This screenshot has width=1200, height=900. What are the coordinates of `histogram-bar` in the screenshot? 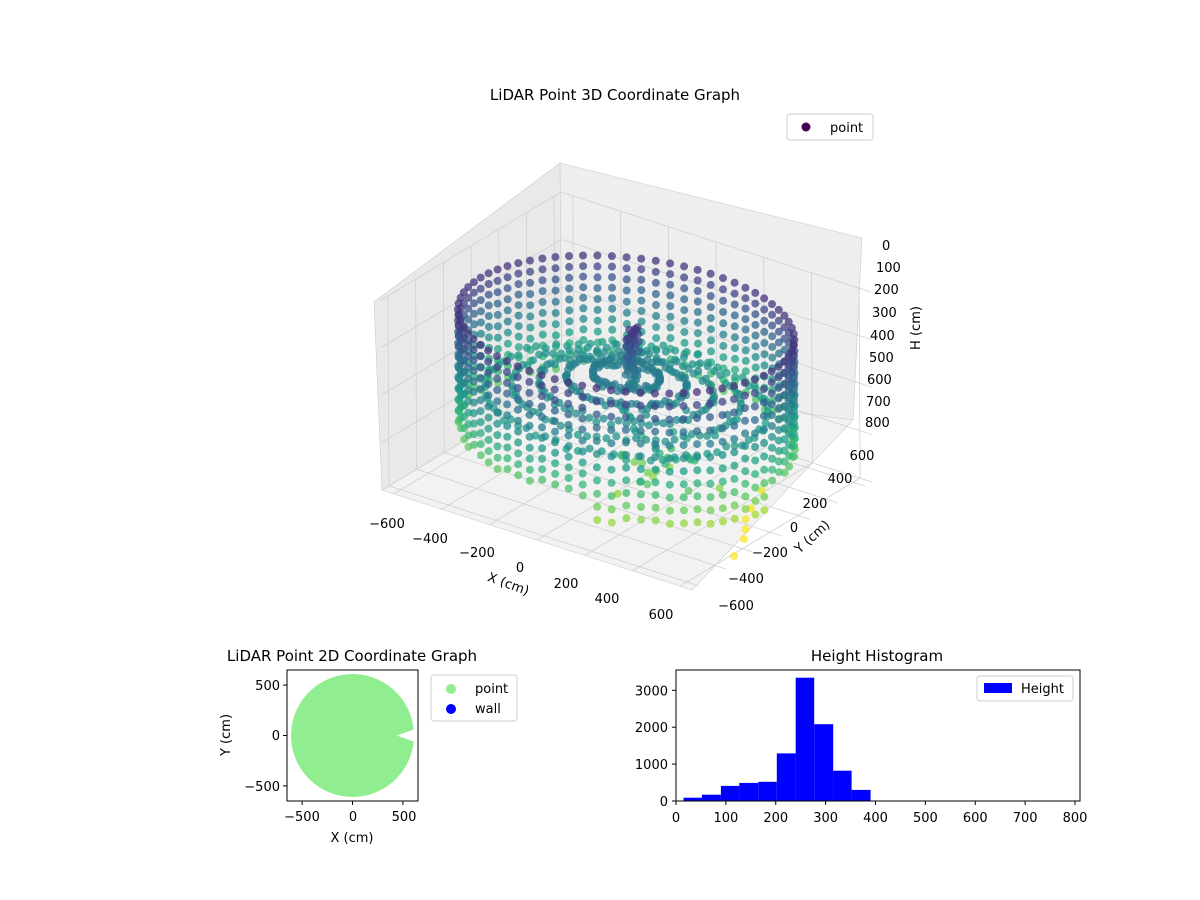 It's located at (749, 791).